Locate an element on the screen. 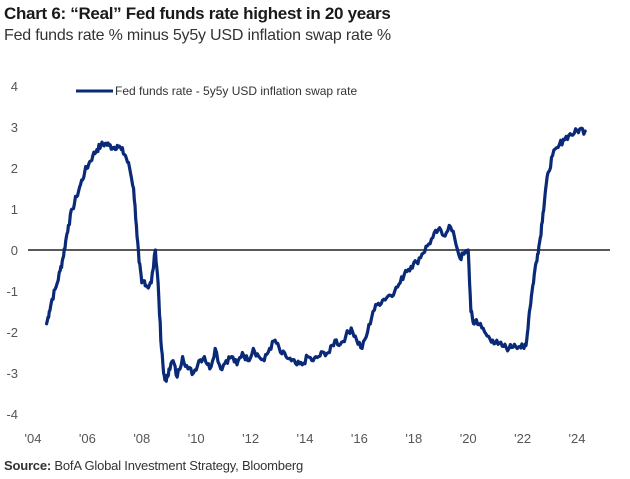 The width and height of the screenshot is (630, 479). y-tick-label: -3 is located at coordinates (12, 373).